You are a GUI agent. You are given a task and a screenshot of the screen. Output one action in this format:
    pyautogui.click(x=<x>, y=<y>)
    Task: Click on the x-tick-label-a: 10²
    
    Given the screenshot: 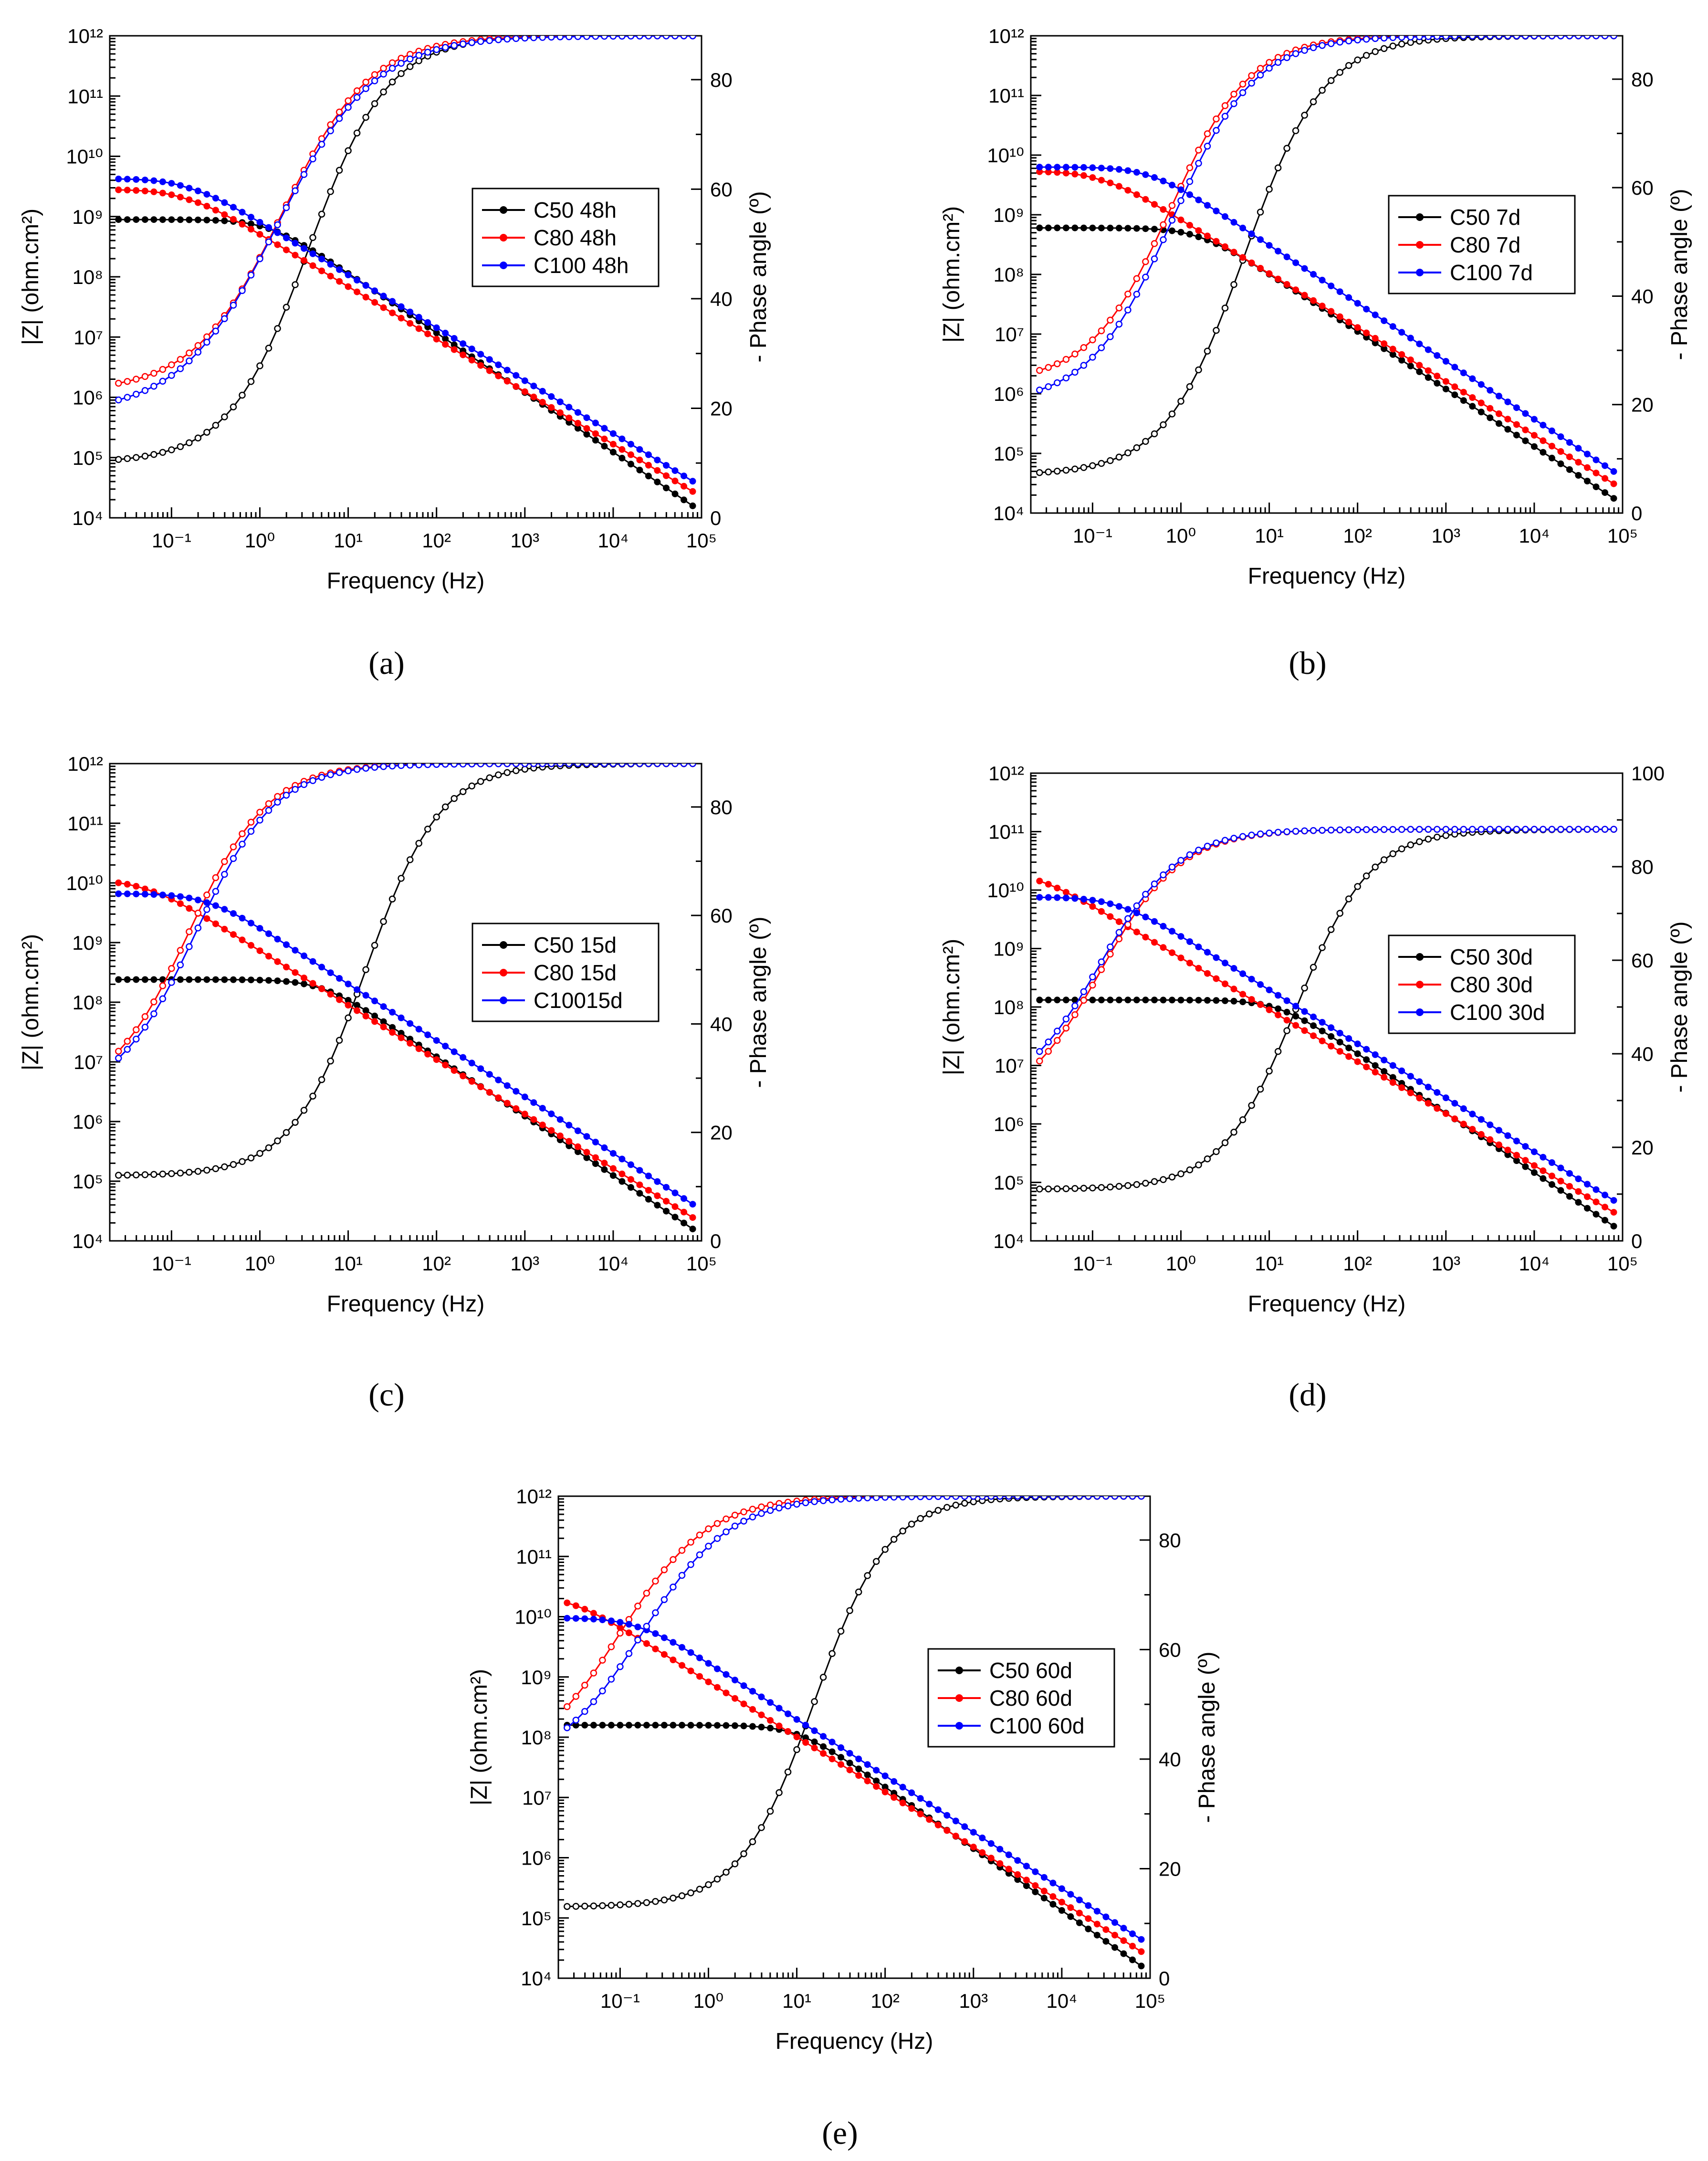 What is the action you would take?
    pyautogui.click(x=436, y=540)
    